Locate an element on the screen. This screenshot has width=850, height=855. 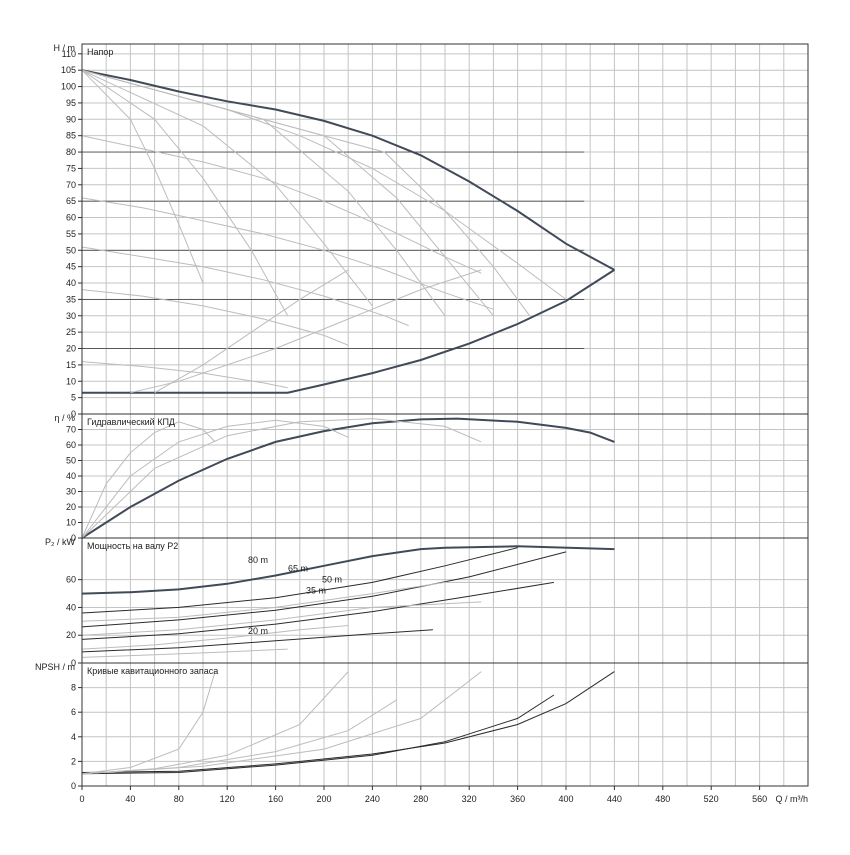
y-tick-label: 75 is located at coordinates (71, 168).